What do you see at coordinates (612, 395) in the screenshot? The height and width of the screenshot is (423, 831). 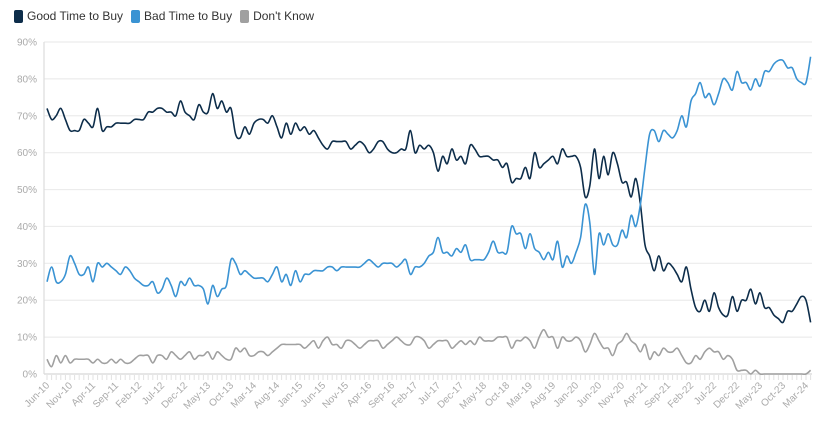 I see `x-tick-label: Nov-20` at bounding box center [612, 395].